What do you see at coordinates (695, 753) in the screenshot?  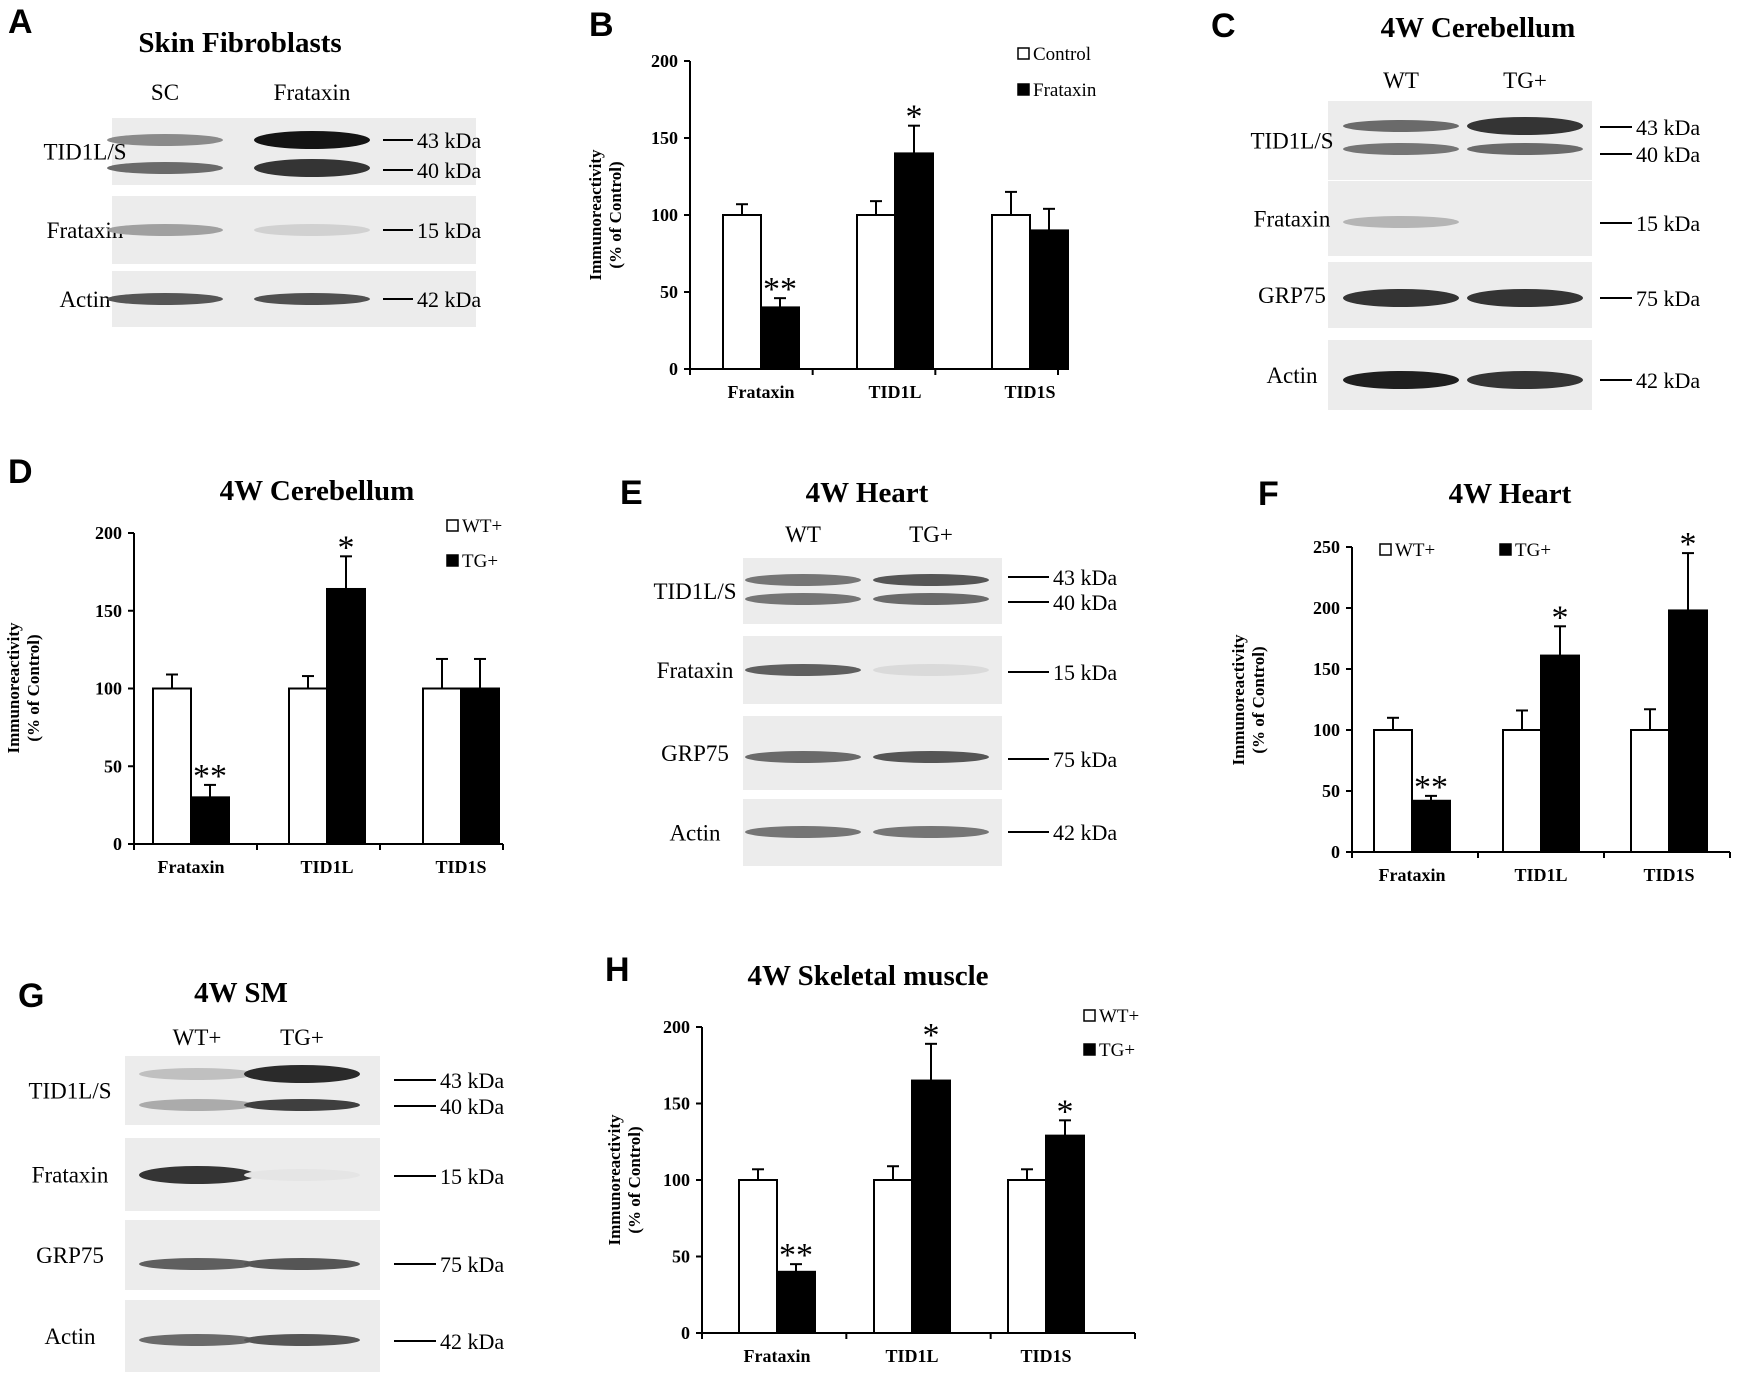 I see `protein-label: GRP75` at bounding box center [695, 753].